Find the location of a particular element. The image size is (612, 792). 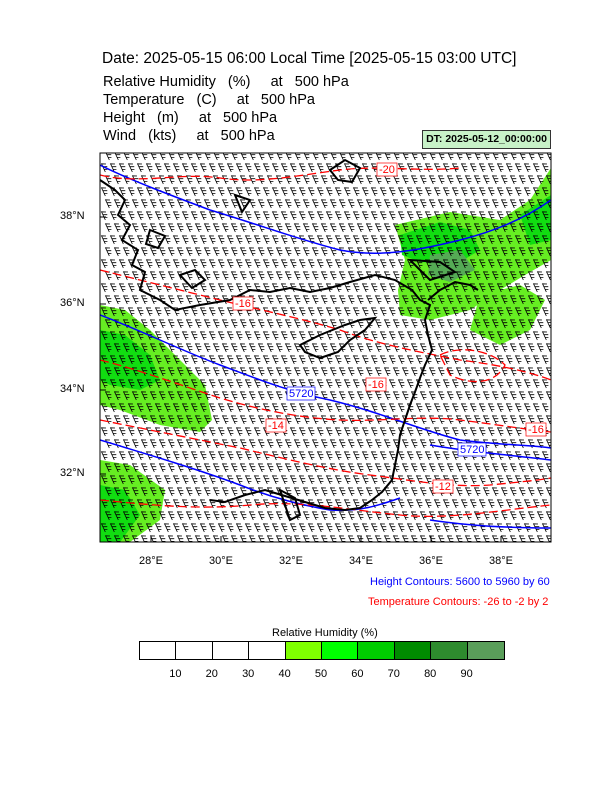

variable-height: Height (m) at 500 hPa is located at coordinates (190, 118).